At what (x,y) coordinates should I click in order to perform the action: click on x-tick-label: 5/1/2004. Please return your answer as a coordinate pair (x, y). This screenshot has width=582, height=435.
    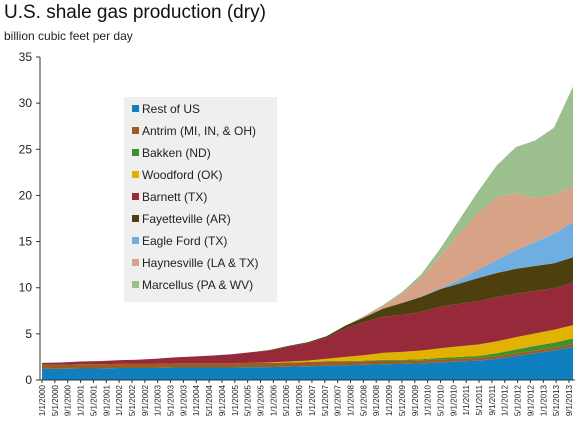
    Looking at the image, I should click on (209, 400).